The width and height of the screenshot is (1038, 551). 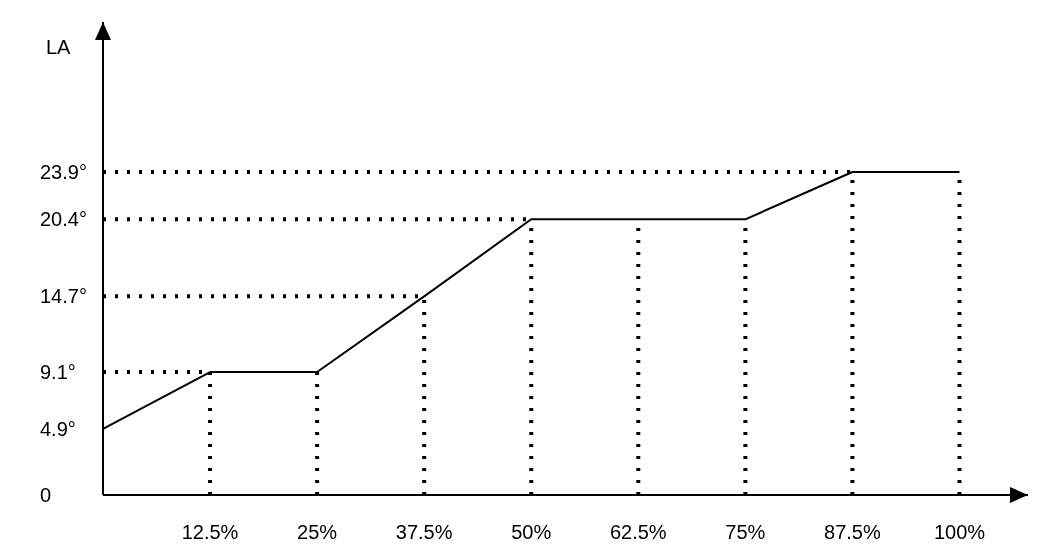 What do you see at coordinates (852, 532) in the screenshot?
I see `x-tick-label: 87.5%` at bounding box center [852, 532].